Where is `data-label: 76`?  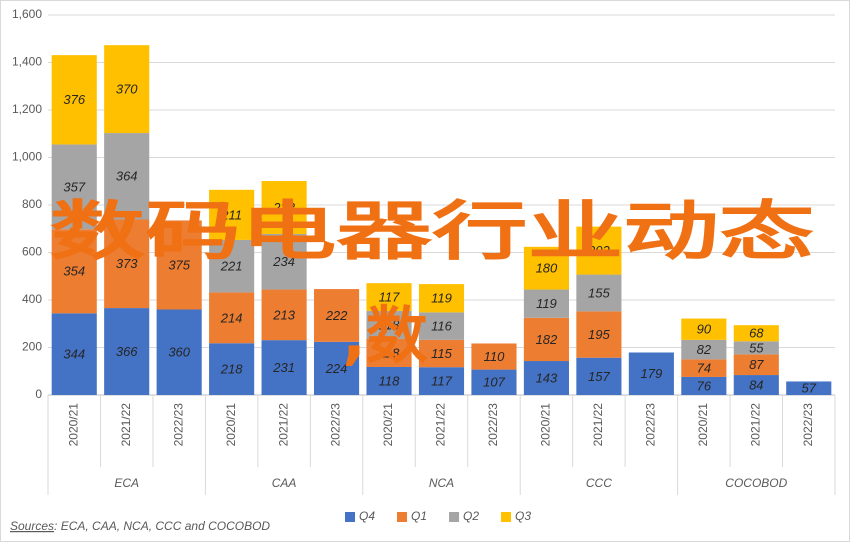 data-label: 76 is located at coordinates (704, 385).